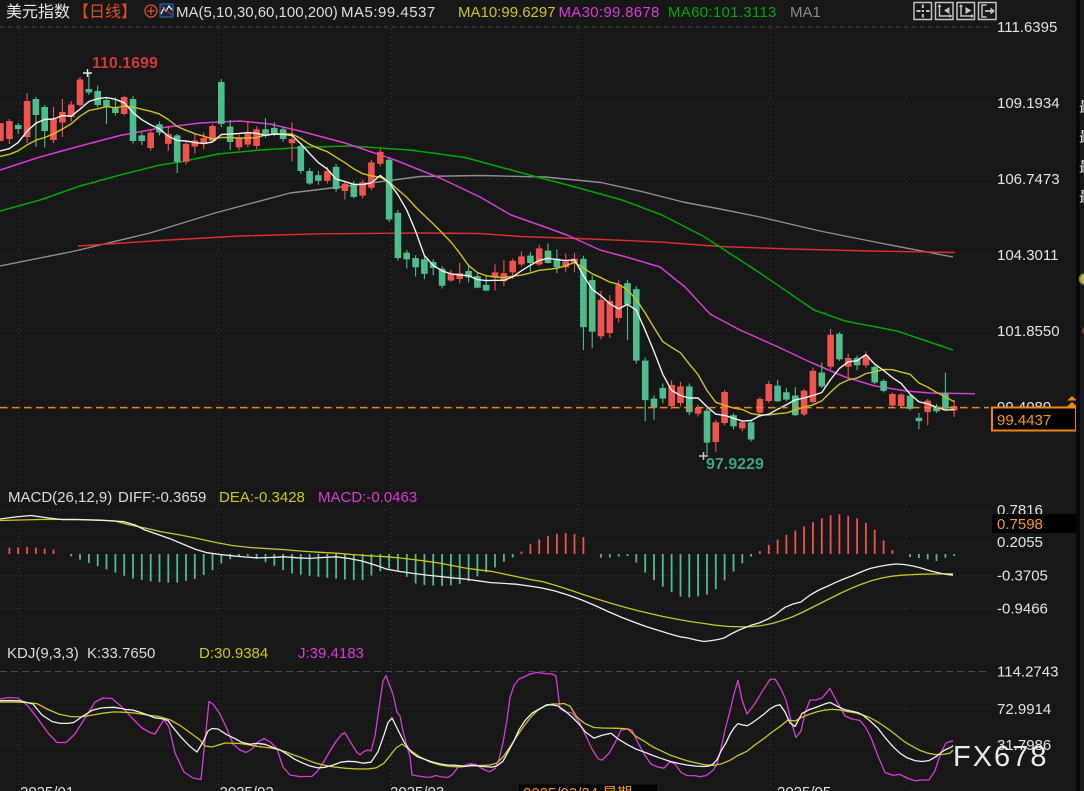  What do you see at coordinates (43, 653) in the screenshot?
I see `svg-text: KDJ(9,3,3)` at bounding box center [43, 653].